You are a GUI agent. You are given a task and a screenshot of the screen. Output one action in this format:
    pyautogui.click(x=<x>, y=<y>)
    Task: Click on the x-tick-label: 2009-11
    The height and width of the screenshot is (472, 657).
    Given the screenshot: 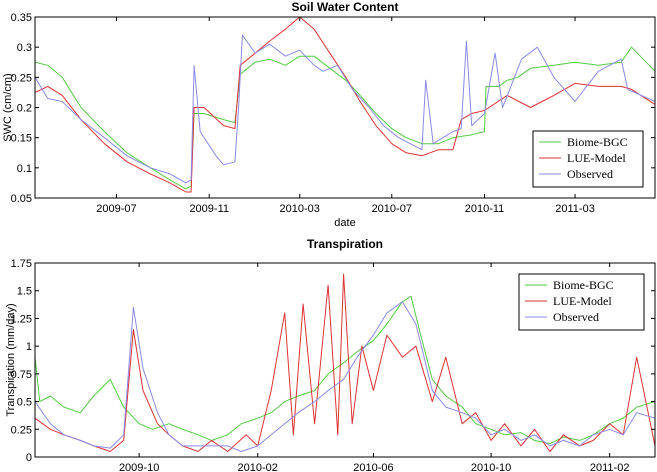 What is the action you would take?
    pyautogui.click(x=209, y=209)
    